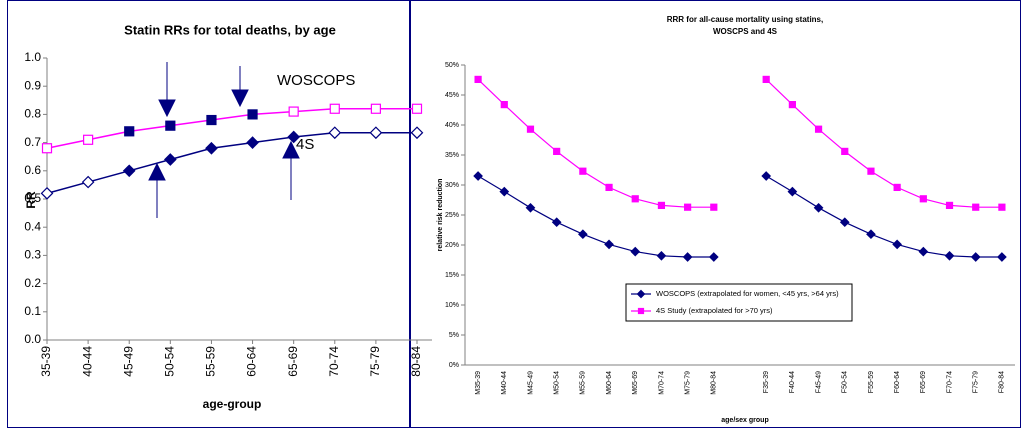 This screenshot has height=429, width=1025. Describe the element at coordinates (452, 215) in the screenshot. I see `y-tick-label: 25%` at that location.